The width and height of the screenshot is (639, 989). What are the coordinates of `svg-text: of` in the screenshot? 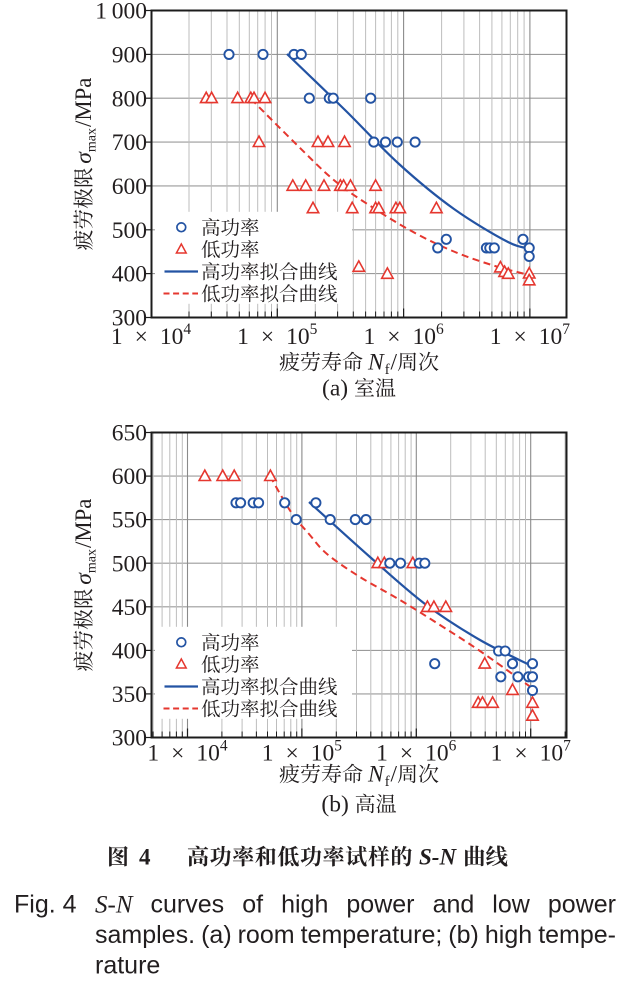 It's located at (252, 905).